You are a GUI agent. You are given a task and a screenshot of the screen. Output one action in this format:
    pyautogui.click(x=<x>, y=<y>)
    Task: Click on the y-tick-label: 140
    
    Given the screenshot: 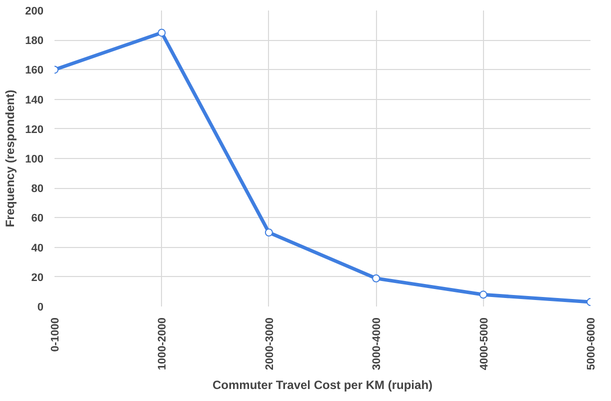 What is the action you would take?
    pyautogui.click(x=34, y=100)
    